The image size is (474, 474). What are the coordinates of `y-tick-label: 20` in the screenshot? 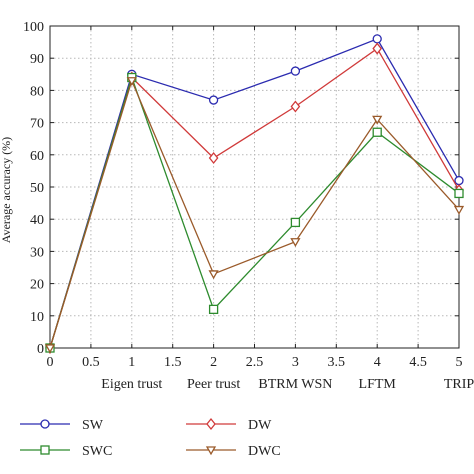 It's located at (37, 285).